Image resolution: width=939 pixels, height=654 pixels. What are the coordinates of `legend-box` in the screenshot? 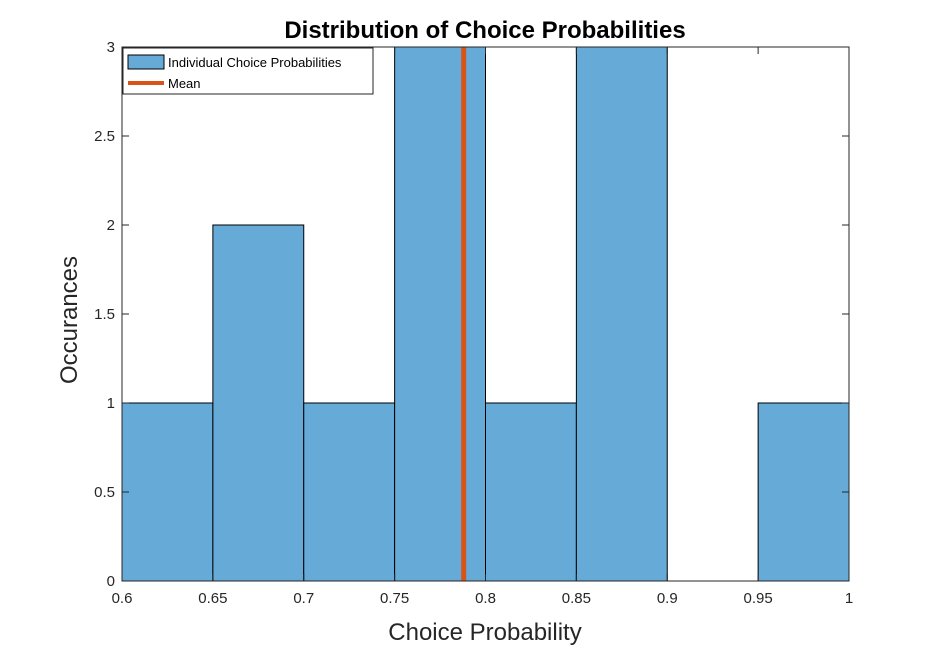 It's located at (248, 71).